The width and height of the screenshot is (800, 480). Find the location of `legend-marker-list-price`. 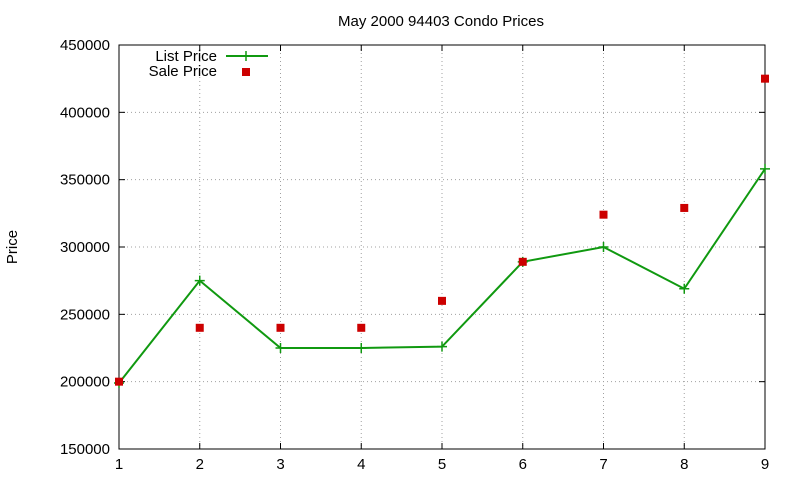

legend-marker-list-price is located at coordinates (246, 56).